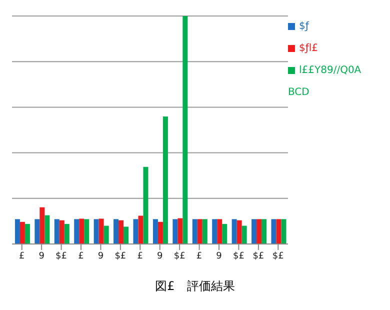 The image size is (390, 310). Describe the element at coordinates (308, 48) in the screenshot. I see `legend-label: $ƒl£` at that location.